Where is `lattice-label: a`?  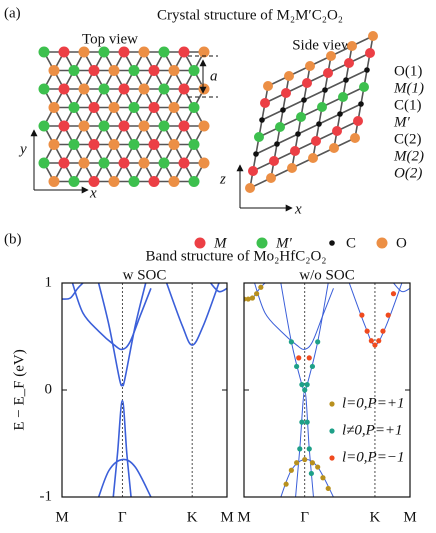
lattice-label: a is located at coordinates (214, 76).